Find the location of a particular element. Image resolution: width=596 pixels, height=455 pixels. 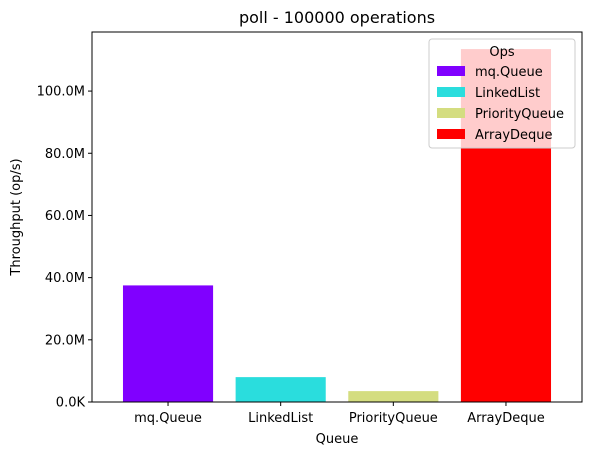

y-axis-ticks: 0.0K 20.0M 40.0M 60.0M 80.0M 100.0M is located at coordinates (64, 248).